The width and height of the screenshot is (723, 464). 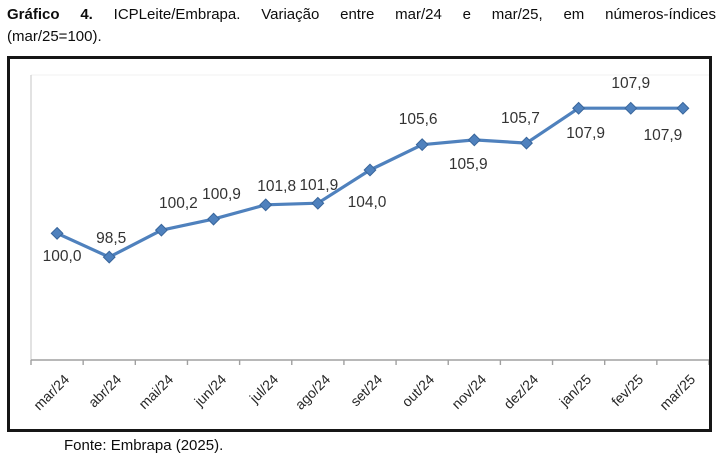 What do you see at coordinates (277, 186) in the screenshot?
I see `data-point-label: 101,8` at bounding box center [277, 186].